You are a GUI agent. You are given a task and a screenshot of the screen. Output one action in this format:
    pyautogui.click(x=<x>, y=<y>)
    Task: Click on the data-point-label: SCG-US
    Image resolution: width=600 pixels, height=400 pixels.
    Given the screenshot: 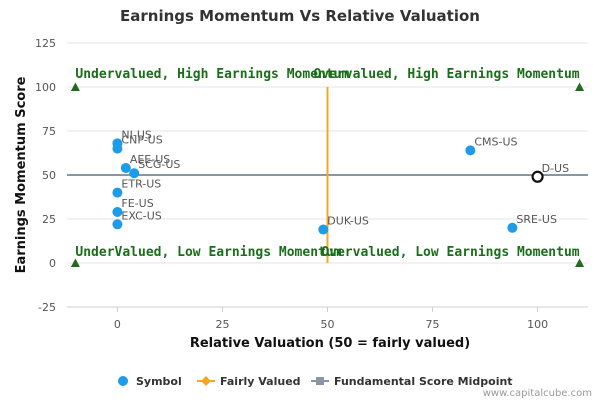 What is the action you would take?
    pyautogui.click(x=159, y=164)
    